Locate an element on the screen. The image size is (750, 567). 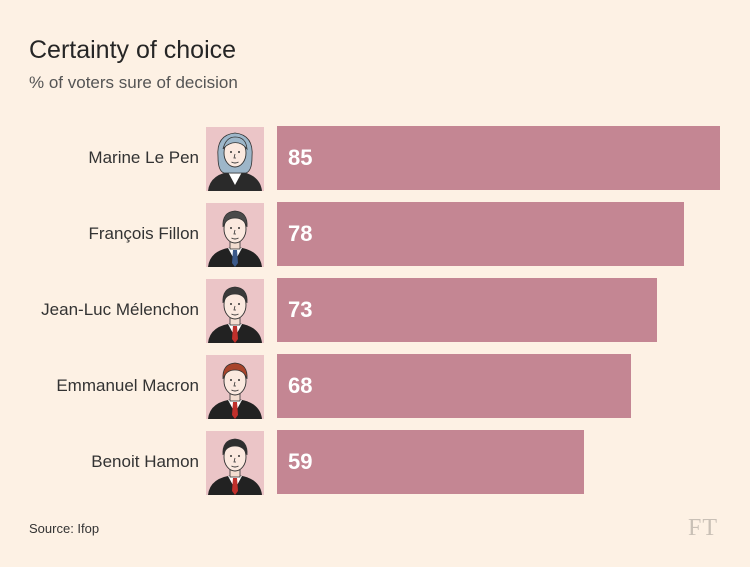
data-label: 85 is located at coordinates (300, 157).